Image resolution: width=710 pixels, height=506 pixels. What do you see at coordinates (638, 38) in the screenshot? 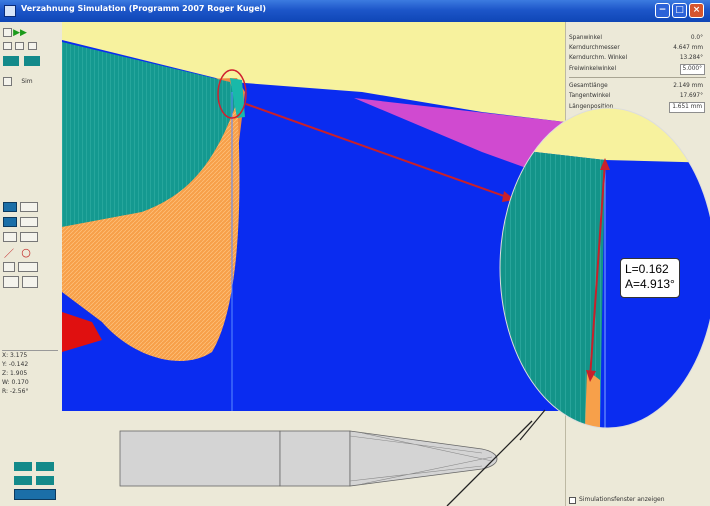
I see `param-row: Spanwinkel 0.0°` at bounding box center [638, 38].